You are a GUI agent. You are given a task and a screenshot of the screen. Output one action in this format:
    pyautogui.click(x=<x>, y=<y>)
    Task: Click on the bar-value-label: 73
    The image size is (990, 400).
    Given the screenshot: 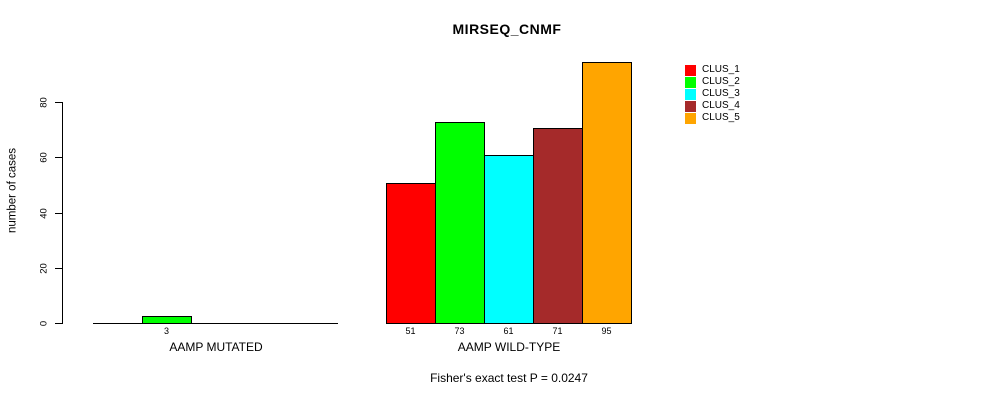 What is the action you would take?
    pyautogui.click(x=459, y=331)
    